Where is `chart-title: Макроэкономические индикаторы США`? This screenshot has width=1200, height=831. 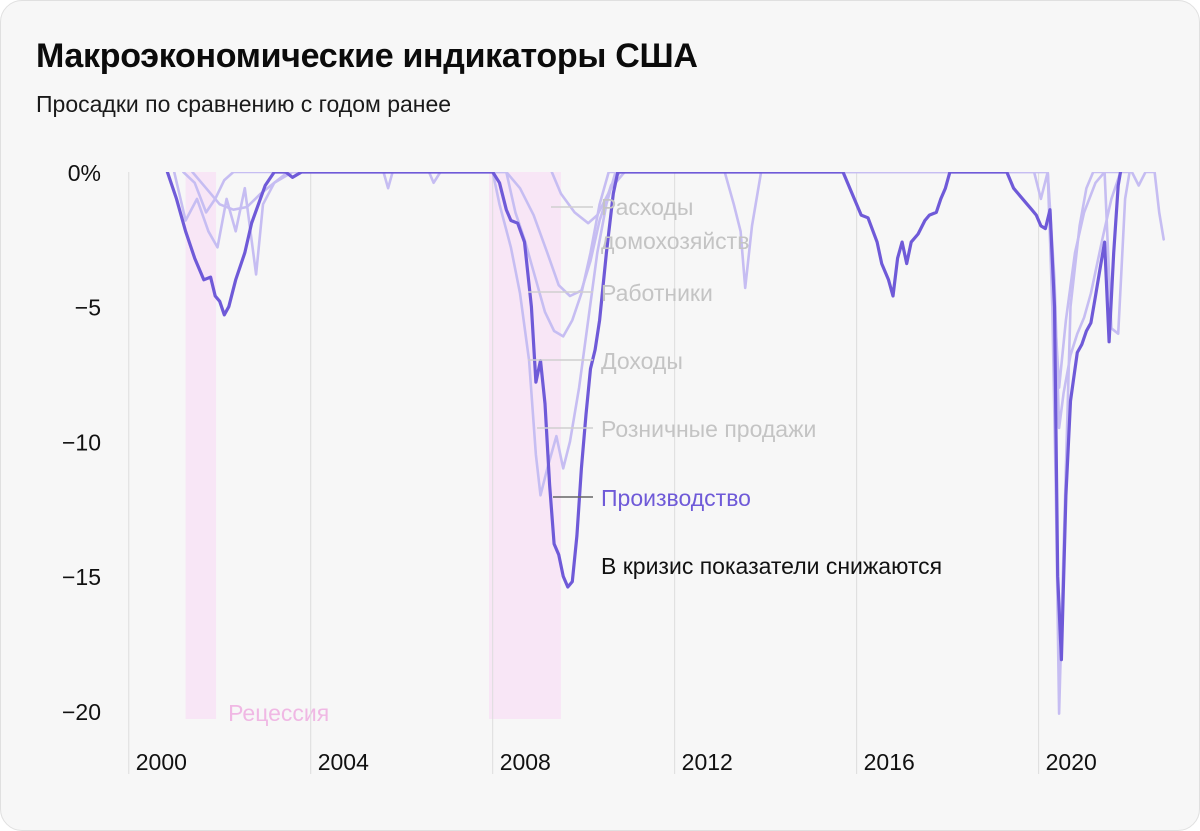
chart-title: Макроэкономические индикаторы США is located at coordinates (367, 56).